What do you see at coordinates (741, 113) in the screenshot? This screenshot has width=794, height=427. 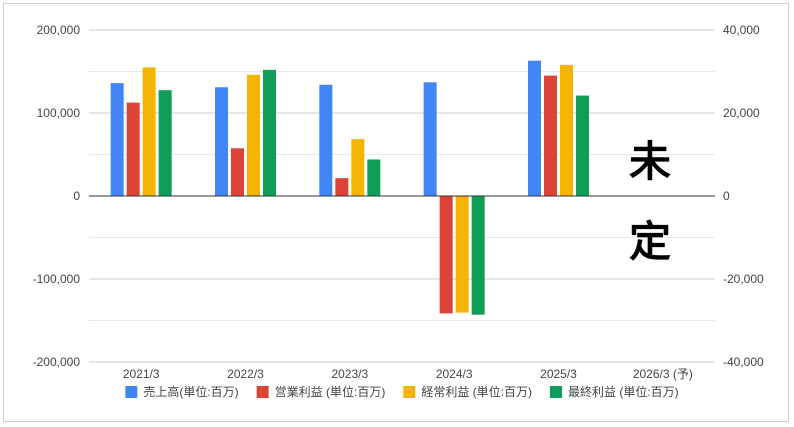 I see `right-tick-label: 20,000` at bounding box center [741, 113].